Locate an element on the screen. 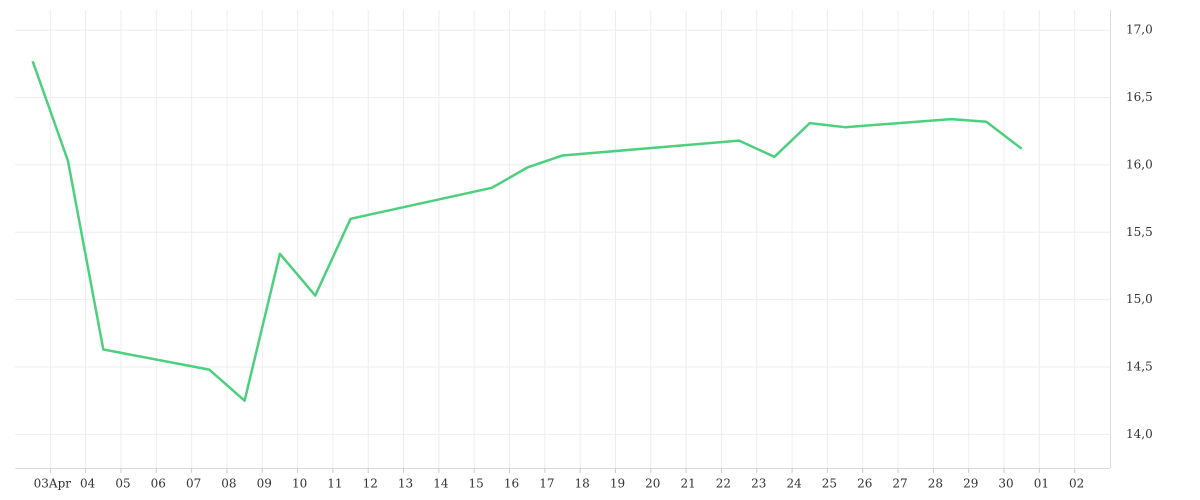  x-tick-label: 15 is located at coordinates (476, 484).